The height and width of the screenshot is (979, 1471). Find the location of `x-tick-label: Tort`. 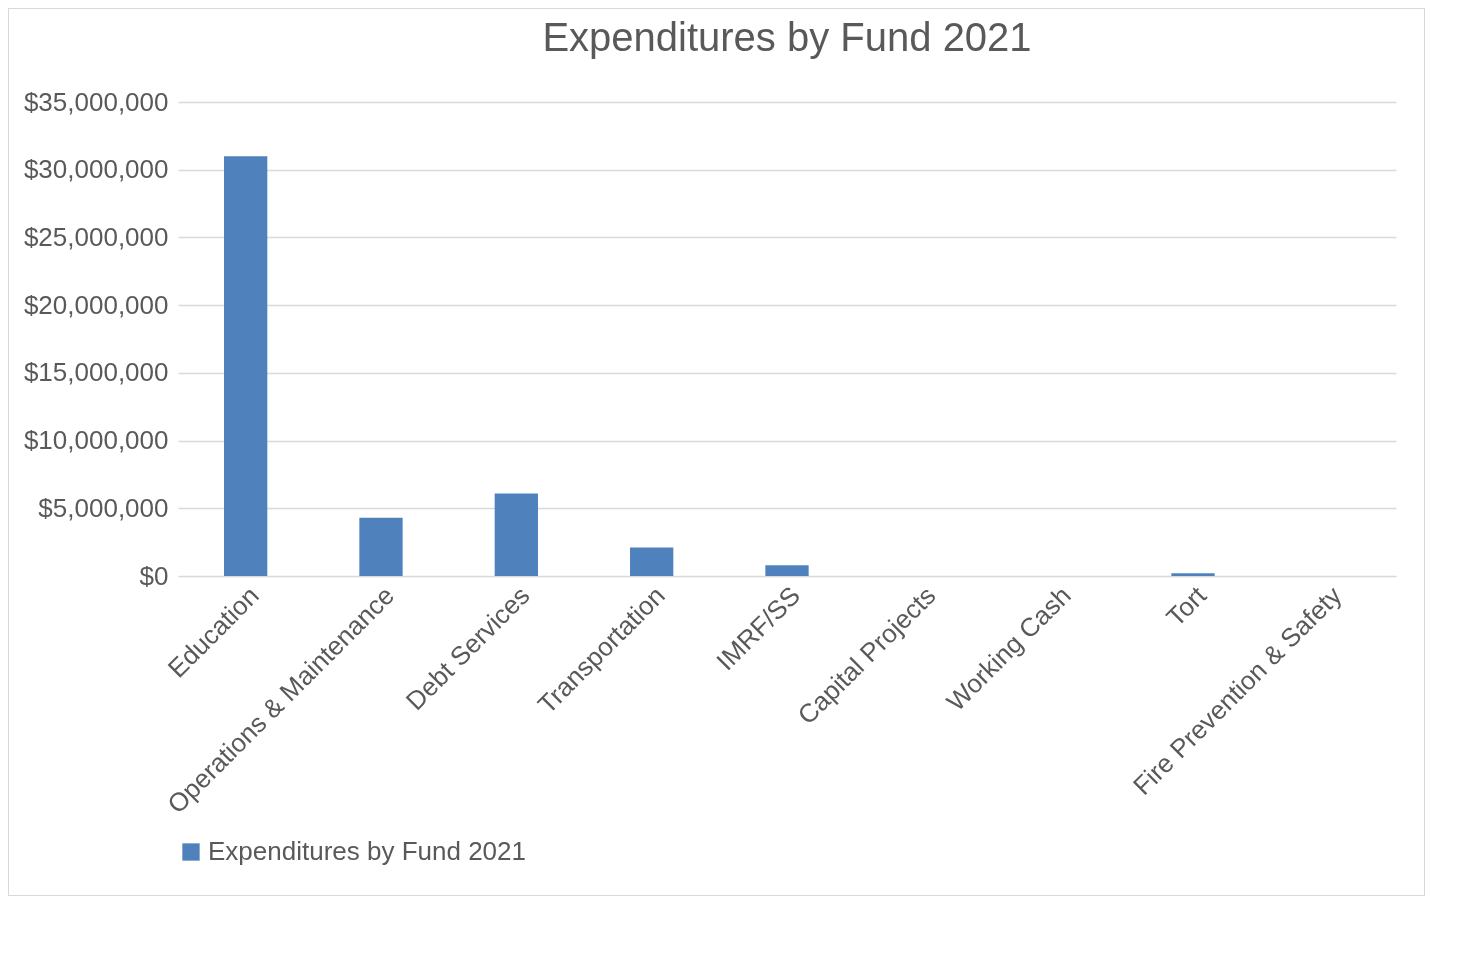

x-tick-label: Tort is located at coordinates (1186, 606).